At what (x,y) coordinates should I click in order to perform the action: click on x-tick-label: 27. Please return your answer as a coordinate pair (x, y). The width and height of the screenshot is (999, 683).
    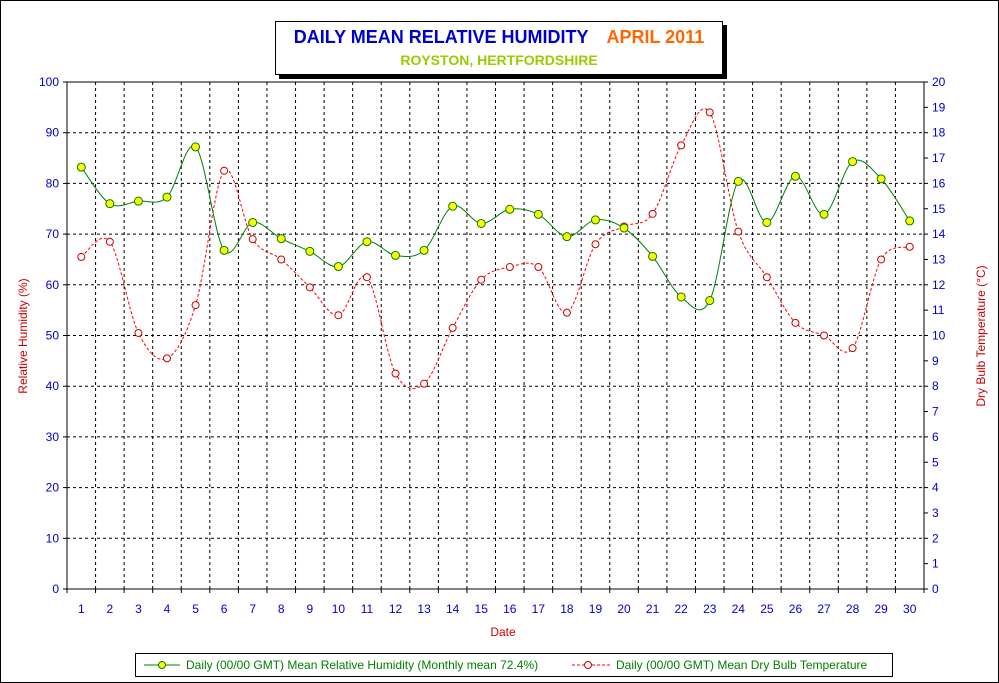
    Looking at the image, I should click on (824, 609).